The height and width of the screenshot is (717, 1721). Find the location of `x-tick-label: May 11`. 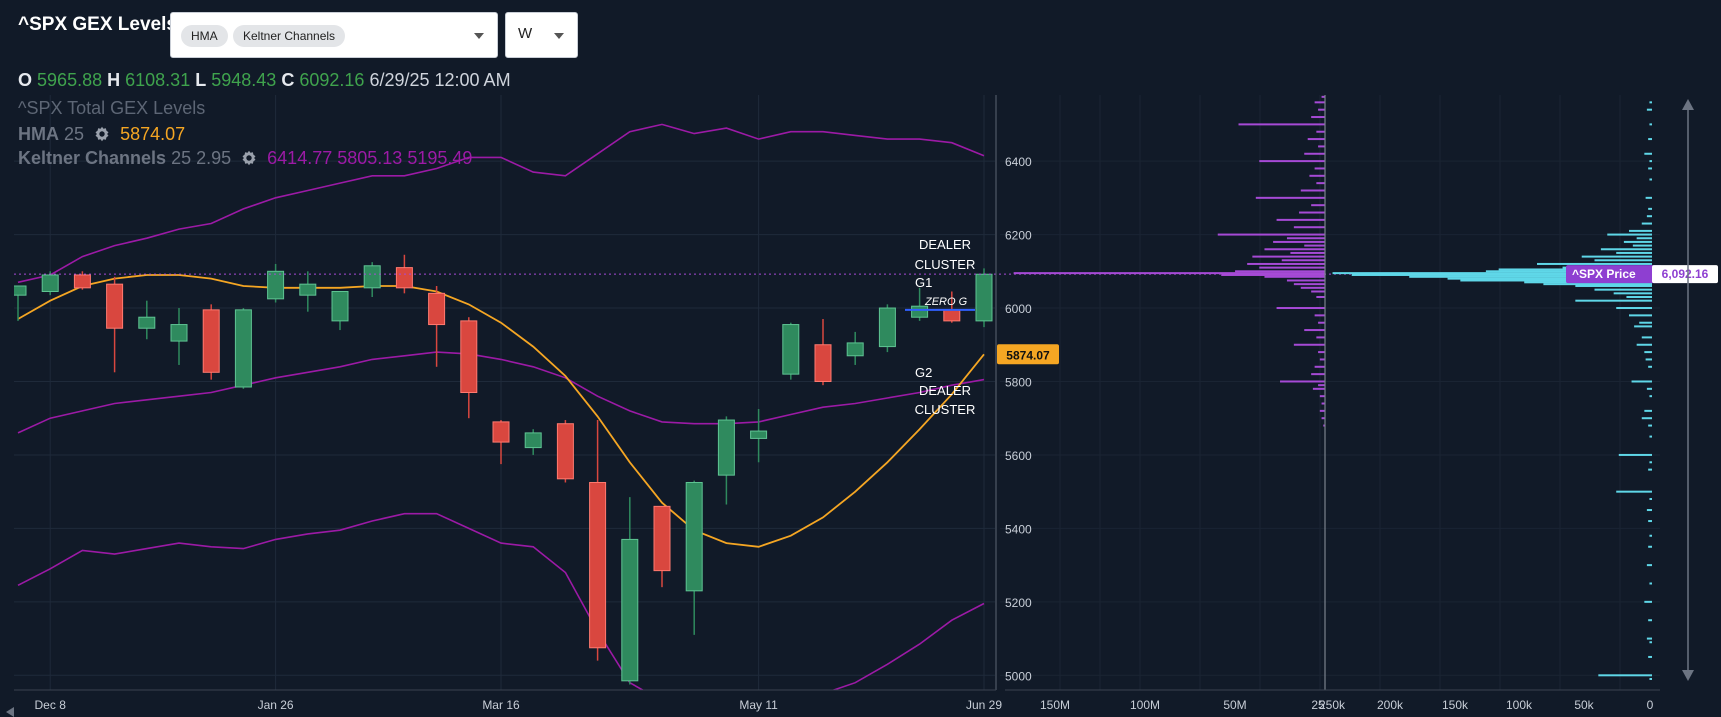

x-tick-label: May 11 is located at coordinates (758, 705).